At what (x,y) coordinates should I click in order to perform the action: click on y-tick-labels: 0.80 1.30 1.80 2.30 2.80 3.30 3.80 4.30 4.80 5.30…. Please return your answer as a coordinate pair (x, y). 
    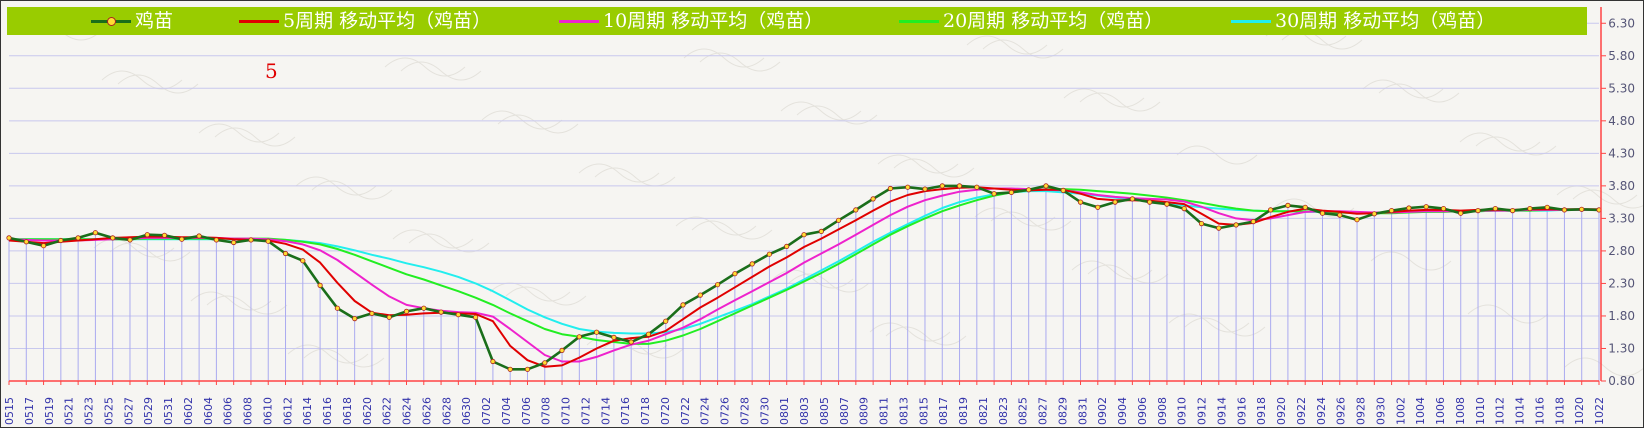
    Looking at the image, I should click on (1621, 202).